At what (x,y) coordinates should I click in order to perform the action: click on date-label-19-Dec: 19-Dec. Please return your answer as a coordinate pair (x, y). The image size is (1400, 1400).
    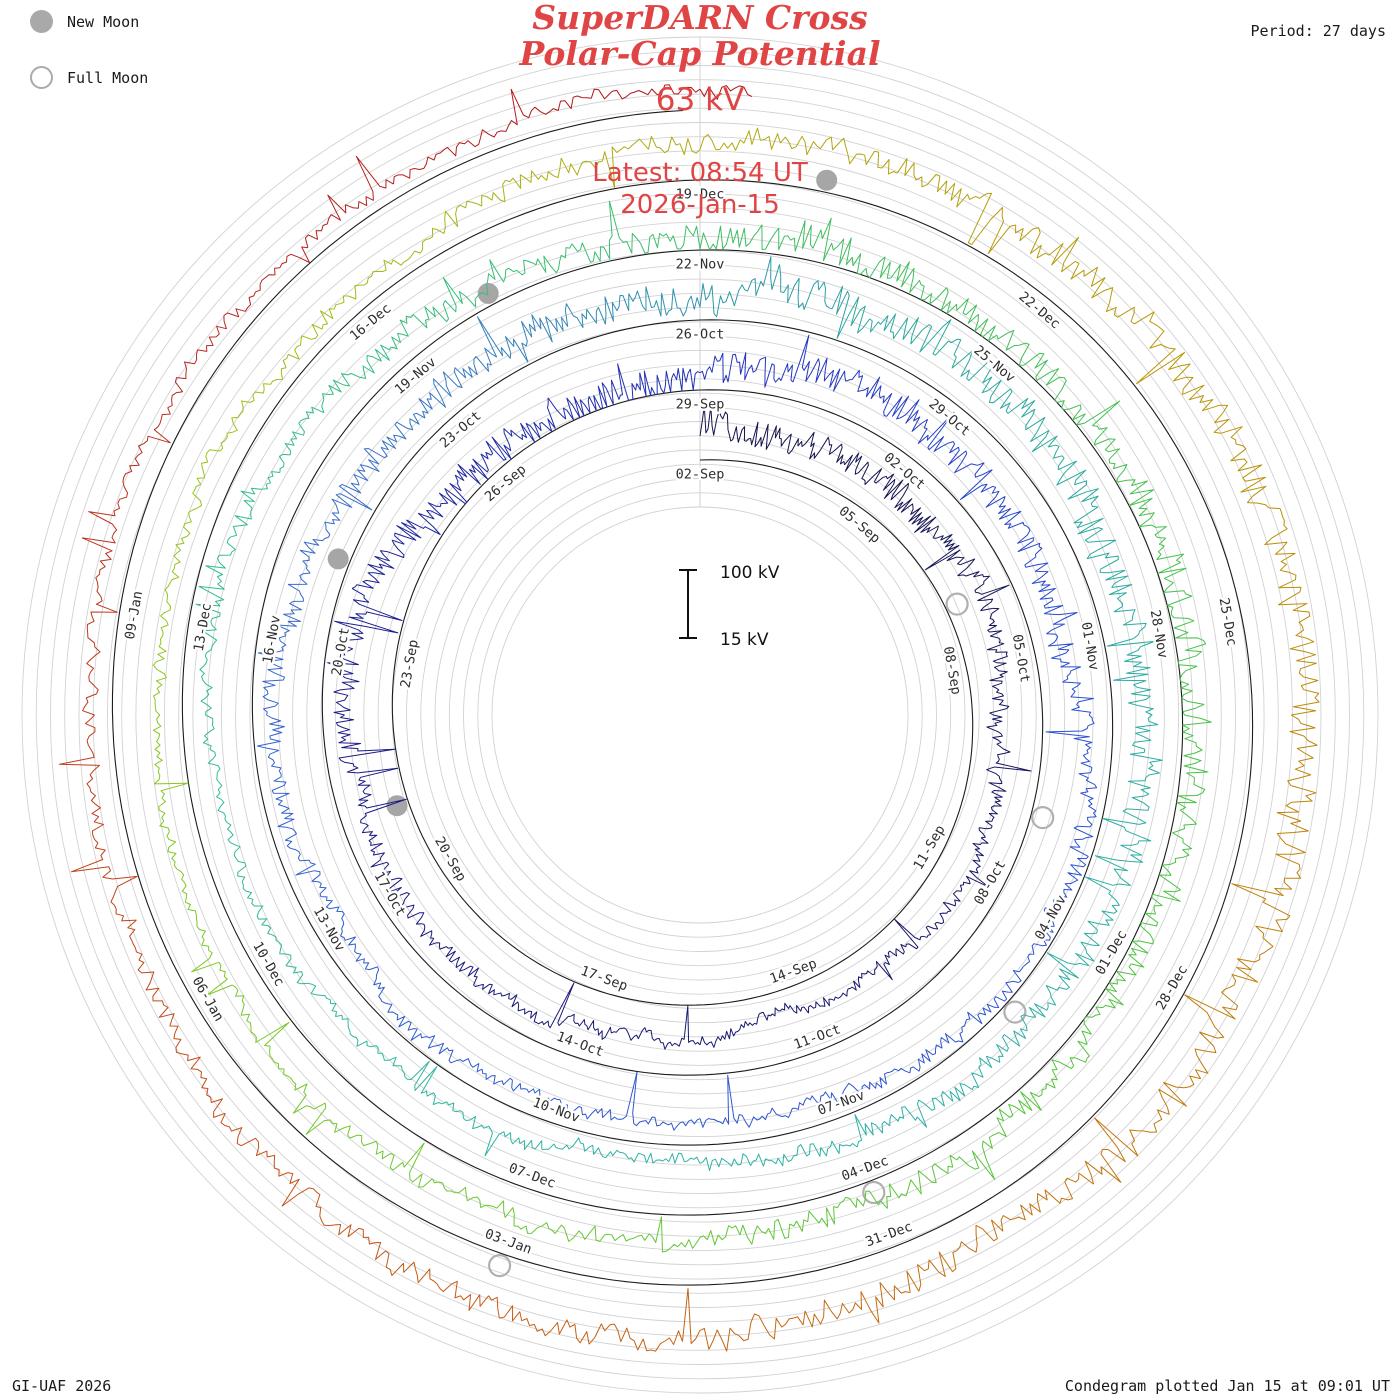
    Looking at the image, I should click on (700, 195).